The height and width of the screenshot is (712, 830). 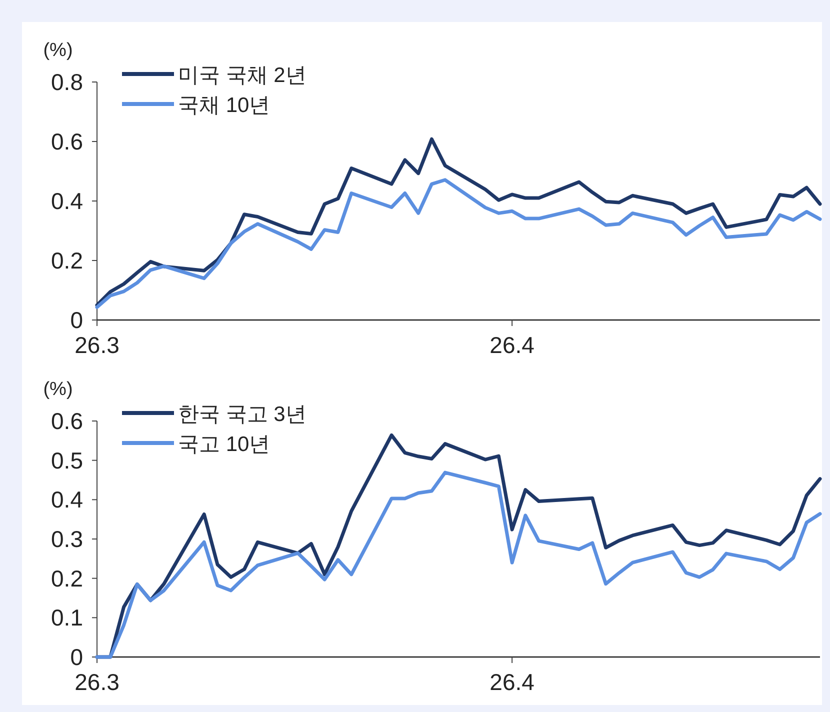 What do you see at coordinates (224, 444) in the screenshot?
I see `legend-label: 국고 10년` at bounding box center [224, 444].